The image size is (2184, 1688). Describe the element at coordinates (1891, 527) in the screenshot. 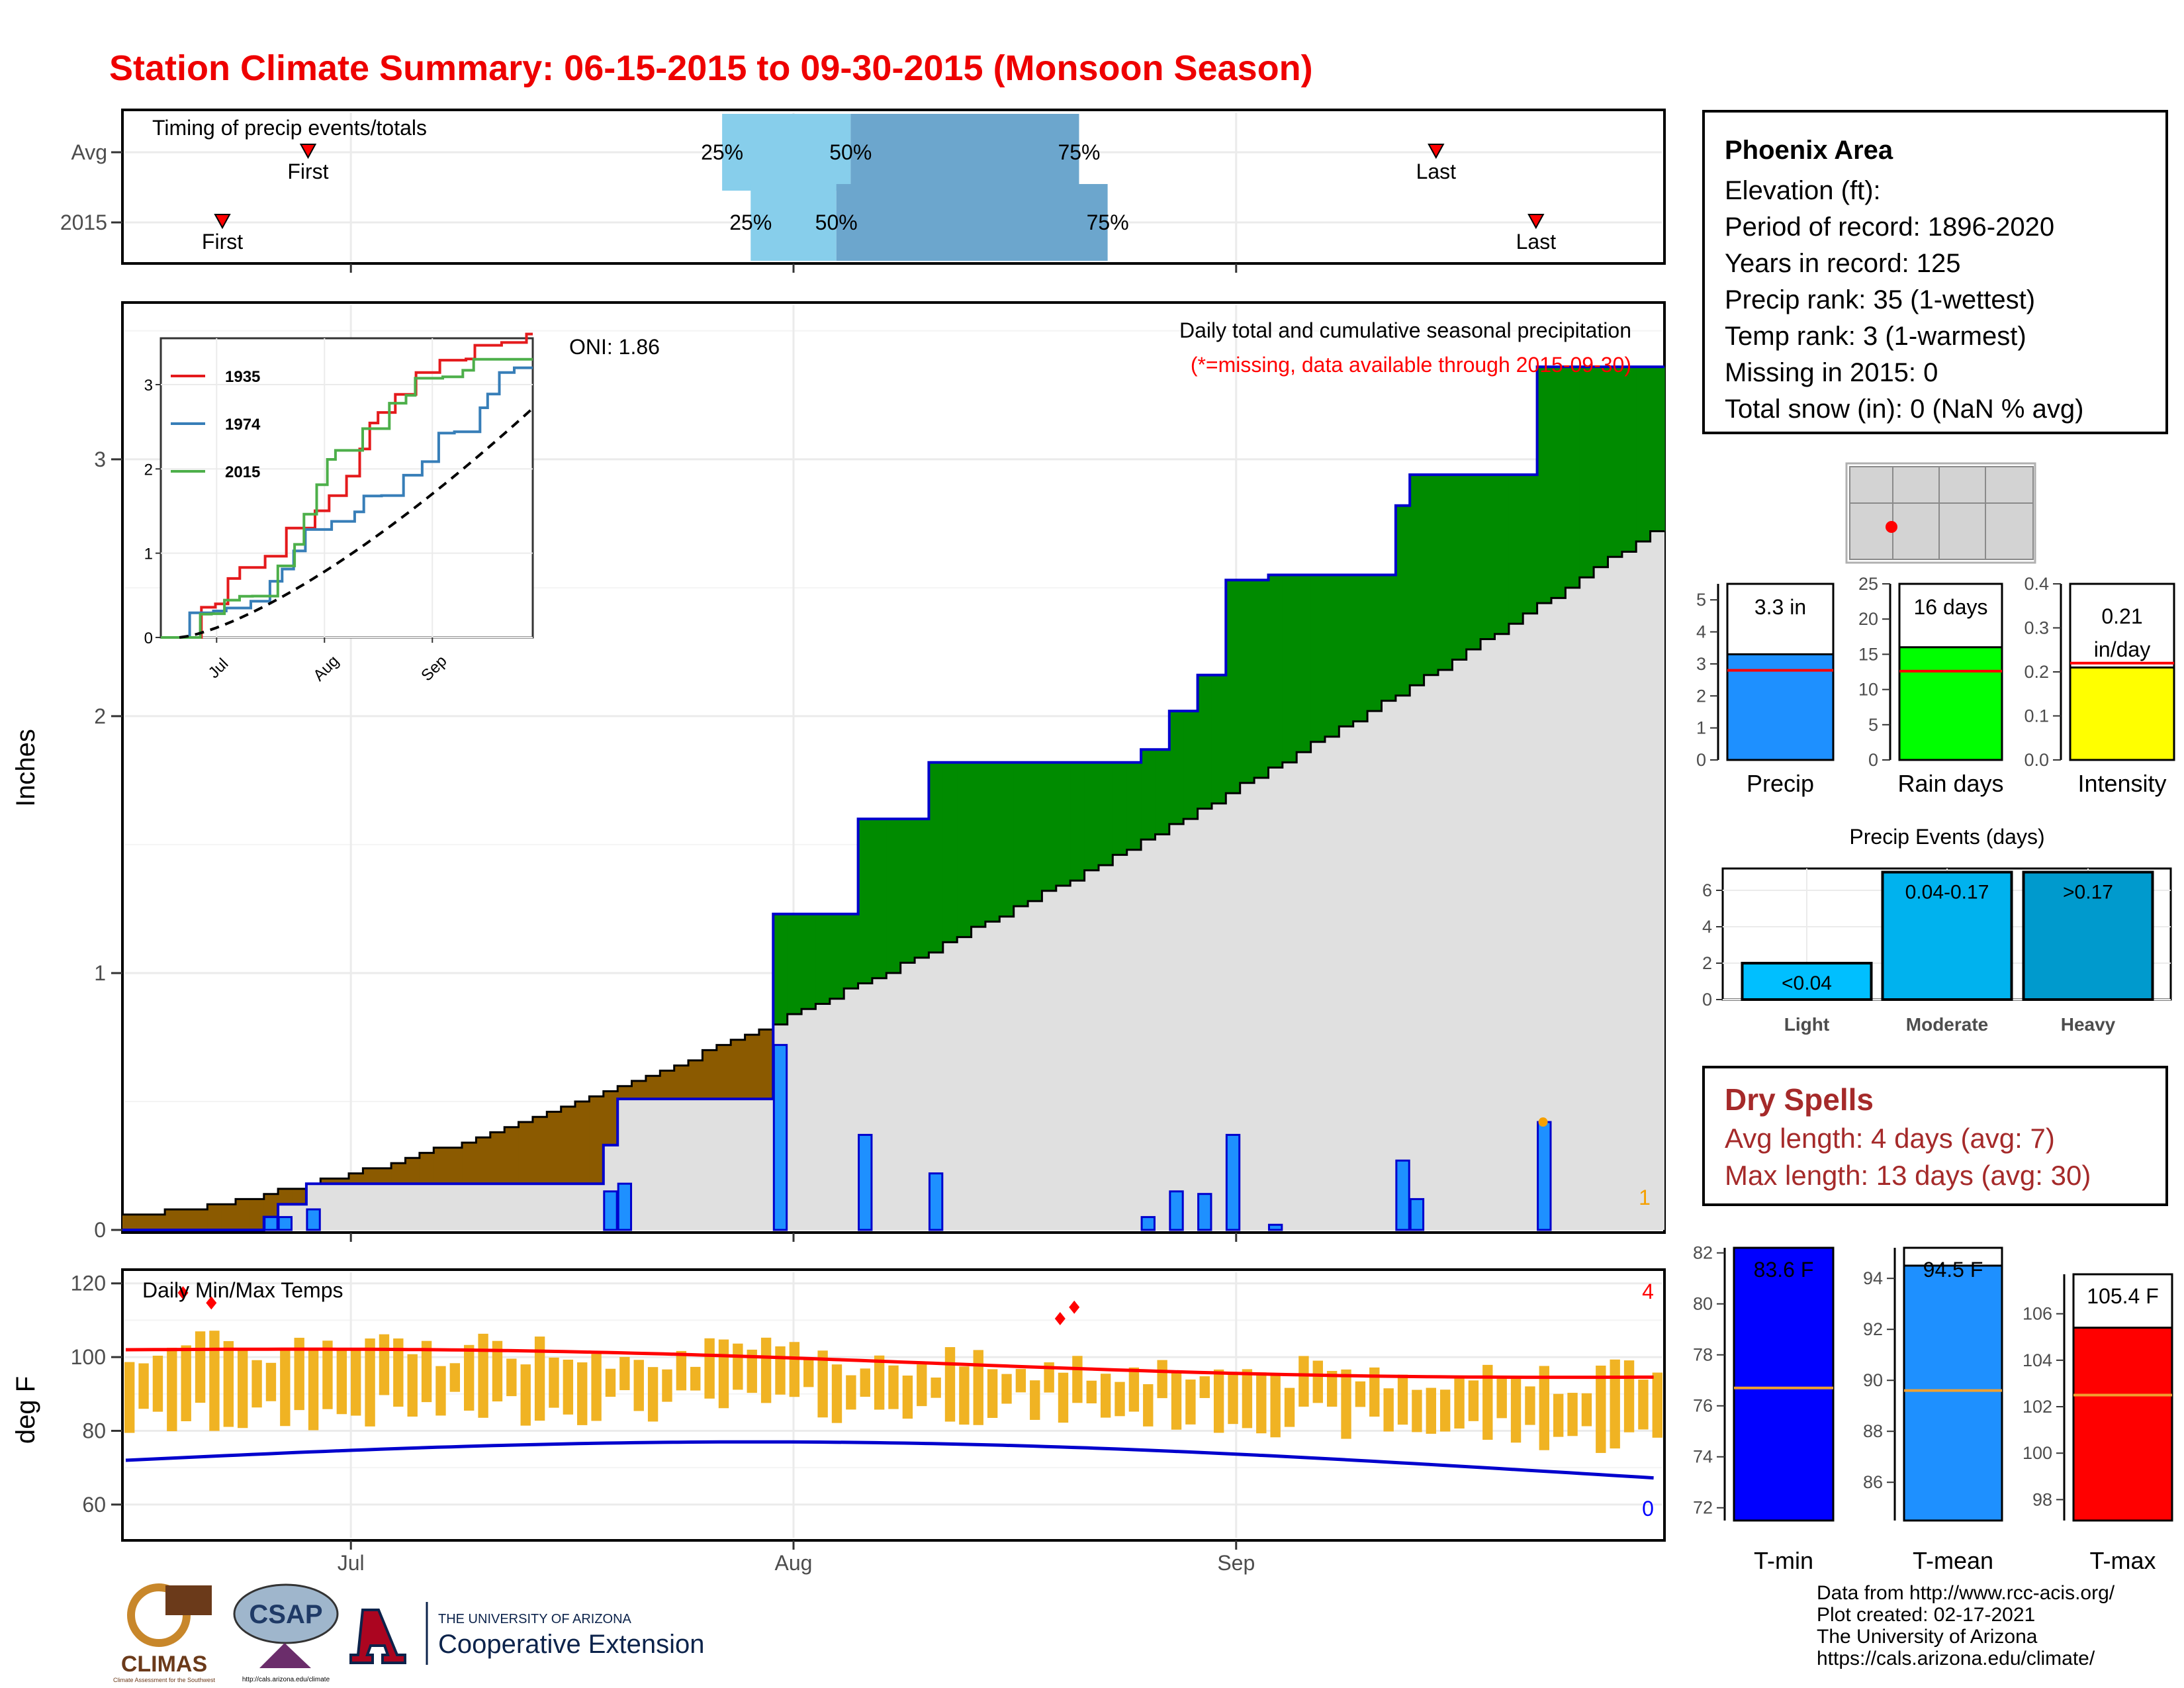

I see `station-location-marker` at that location.